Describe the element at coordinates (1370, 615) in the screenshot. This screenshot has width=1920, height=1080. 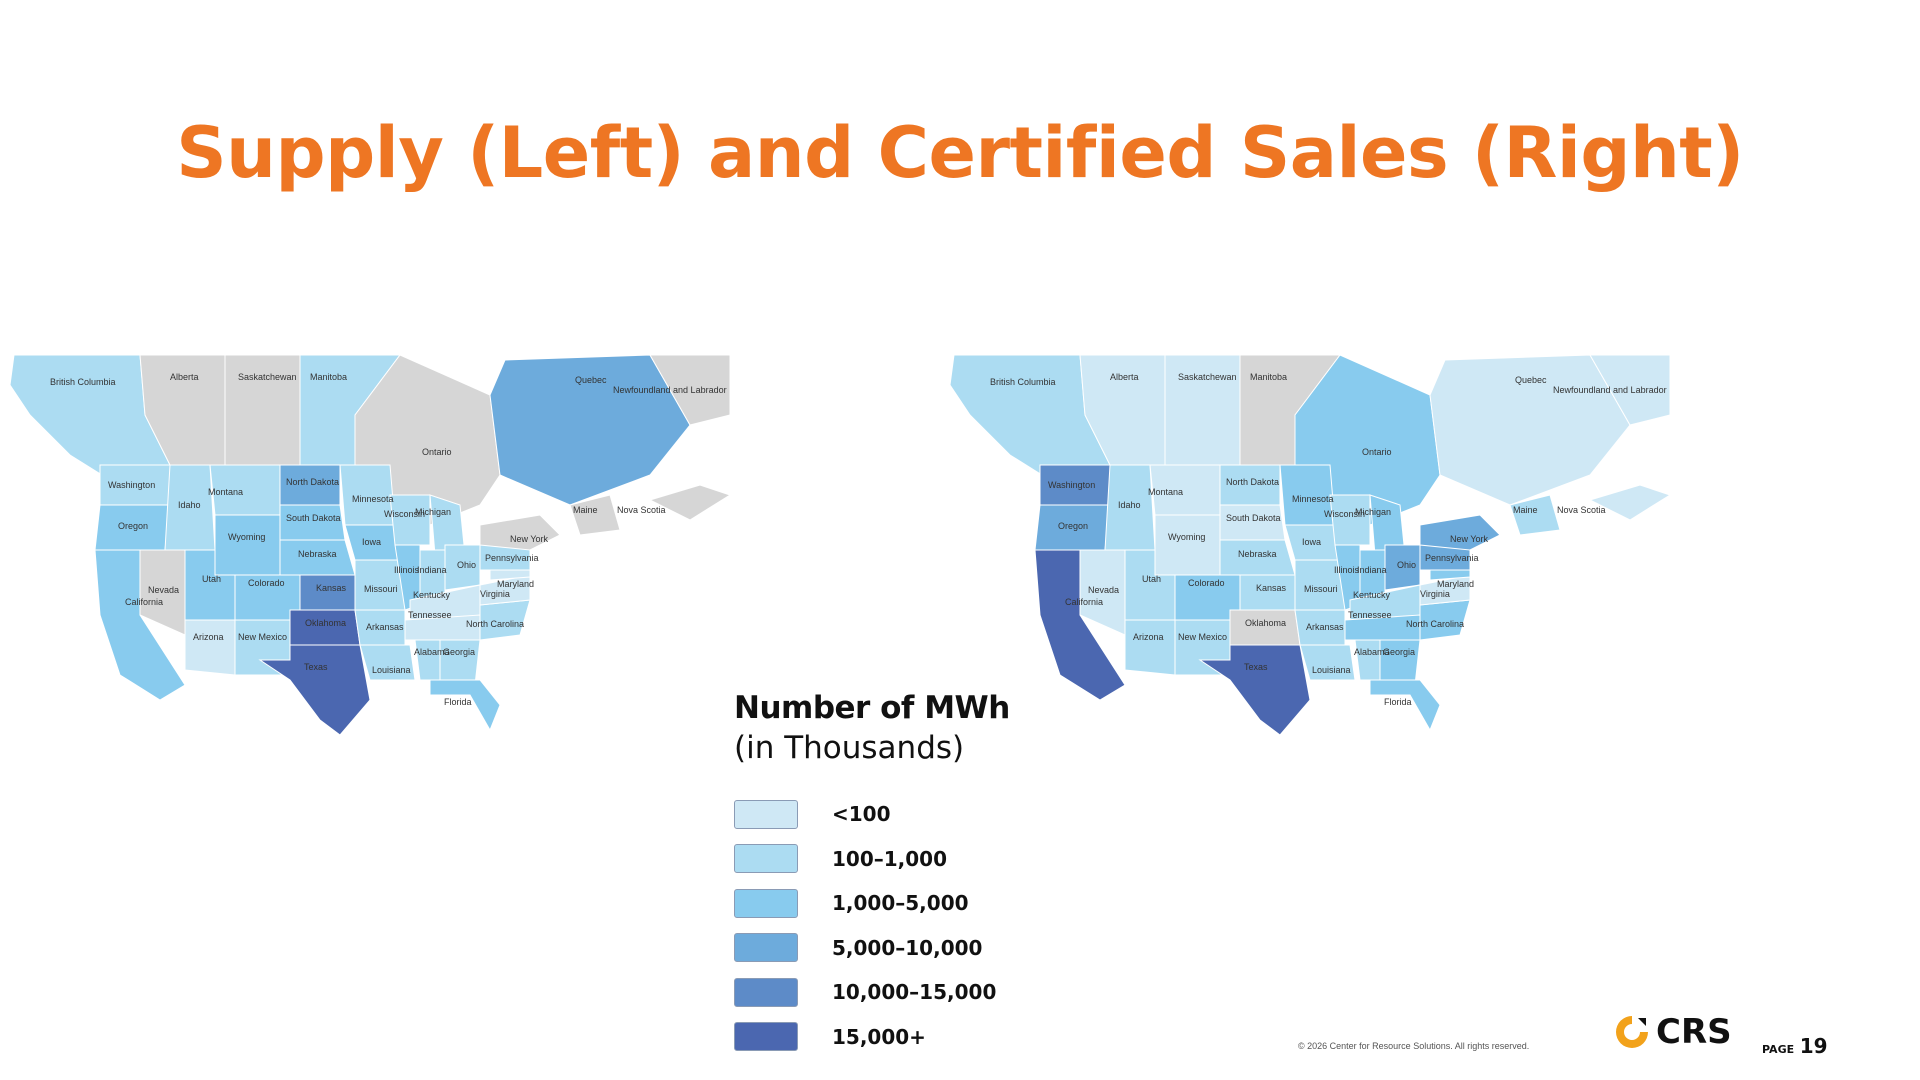
I see `region-label: Tennessee` at that location.